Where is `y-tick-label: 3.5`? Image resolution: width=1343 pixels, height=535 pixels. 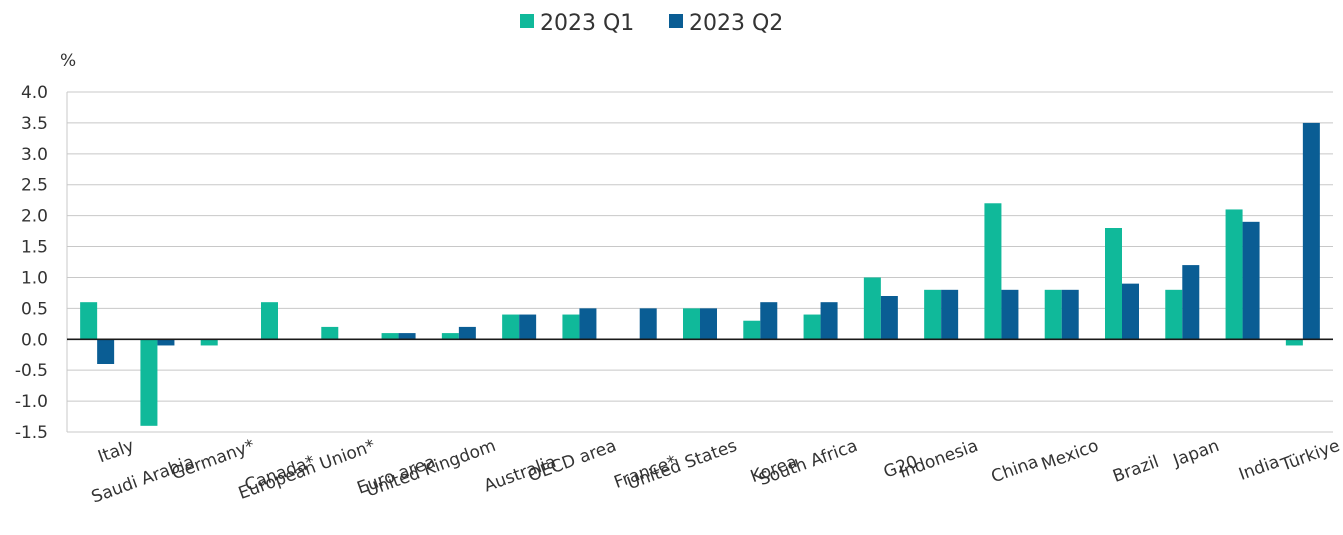 y-tick-label: 3.5 is located at coordinates (34, 124).